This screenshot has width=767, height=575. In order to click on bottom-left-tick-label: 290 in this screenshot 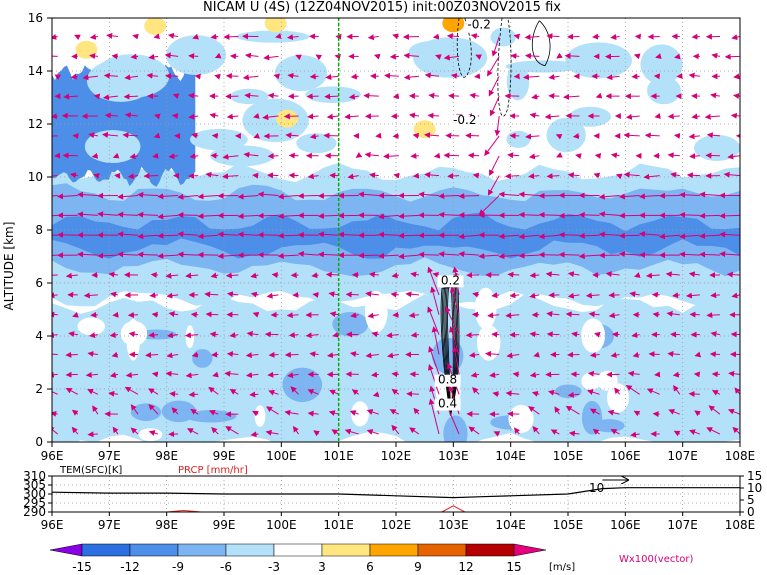, I will do `click(34, 512)`.